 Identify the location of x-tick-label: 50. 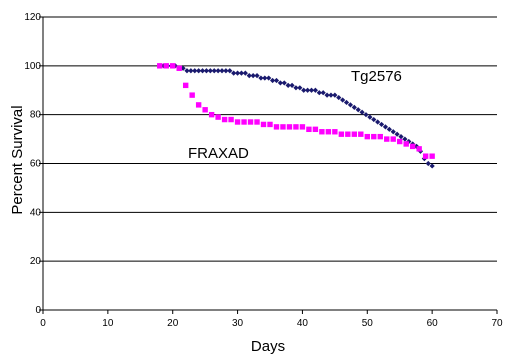
(368, 323).